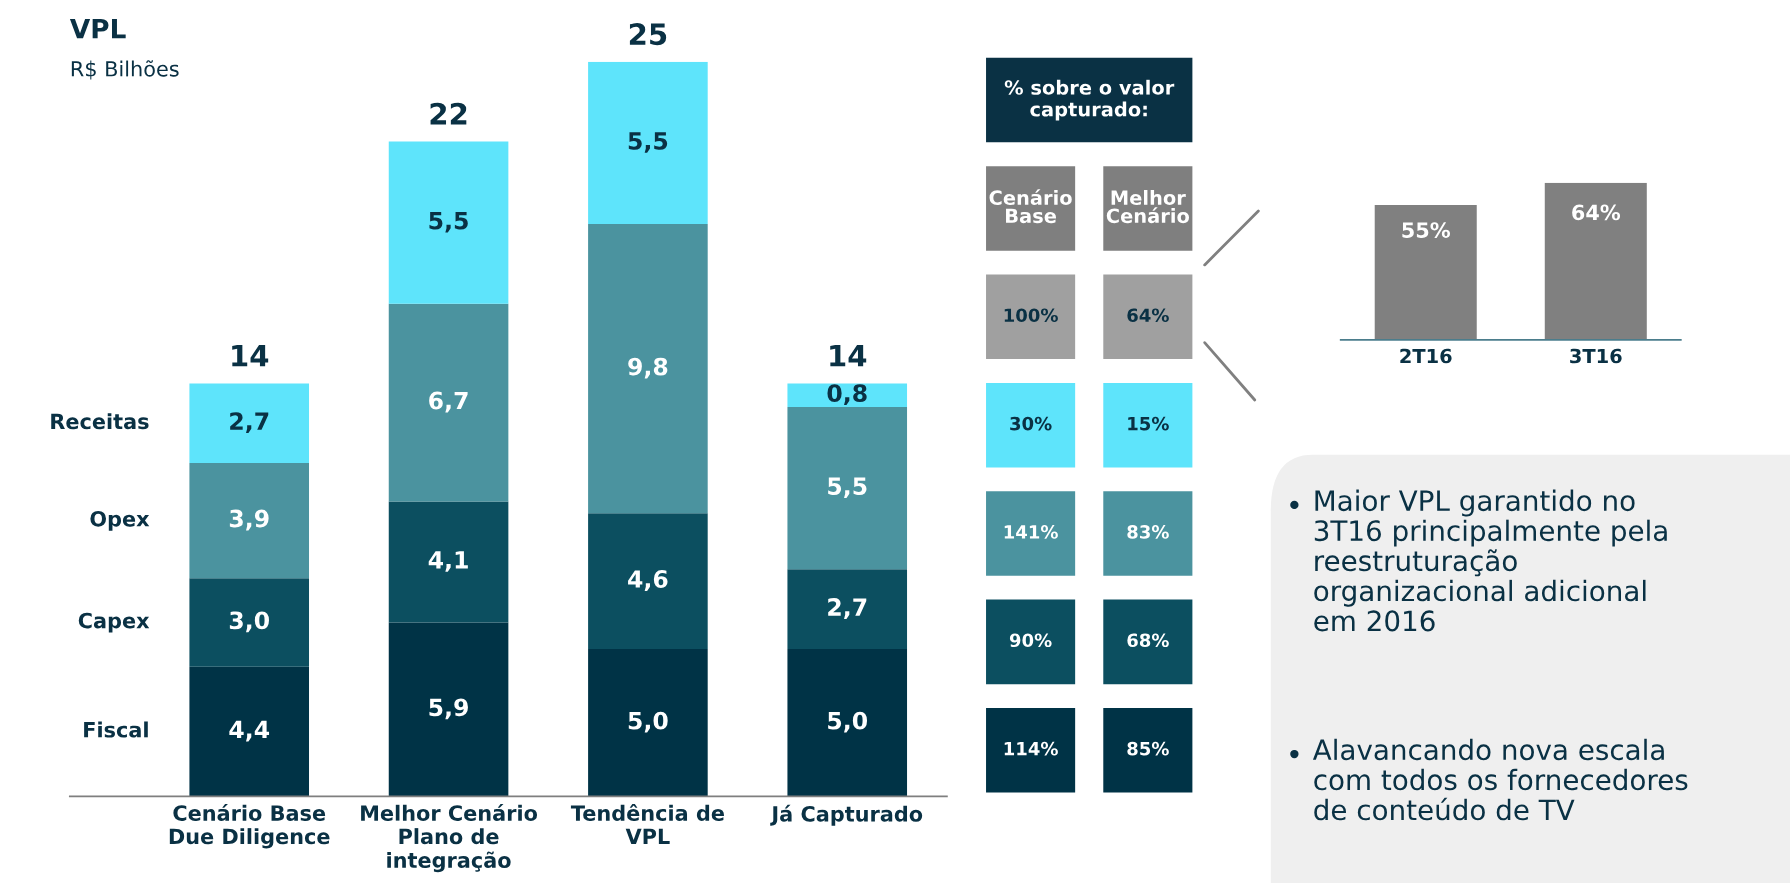 This screenshot has width=1790, height=883. What do you see at coordinates (1031, 748) in the screenshot?
I see `data-label: 114%` at bounding box center [1031, 748].